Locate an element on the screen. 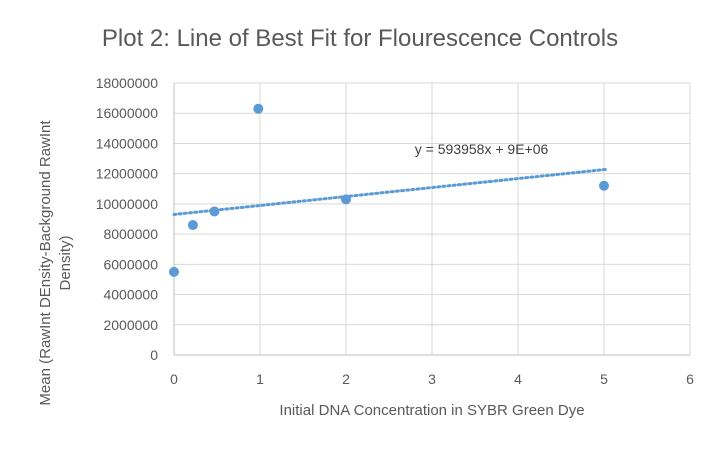  x-tick-label: 5 is located at coordinates (604, 379).